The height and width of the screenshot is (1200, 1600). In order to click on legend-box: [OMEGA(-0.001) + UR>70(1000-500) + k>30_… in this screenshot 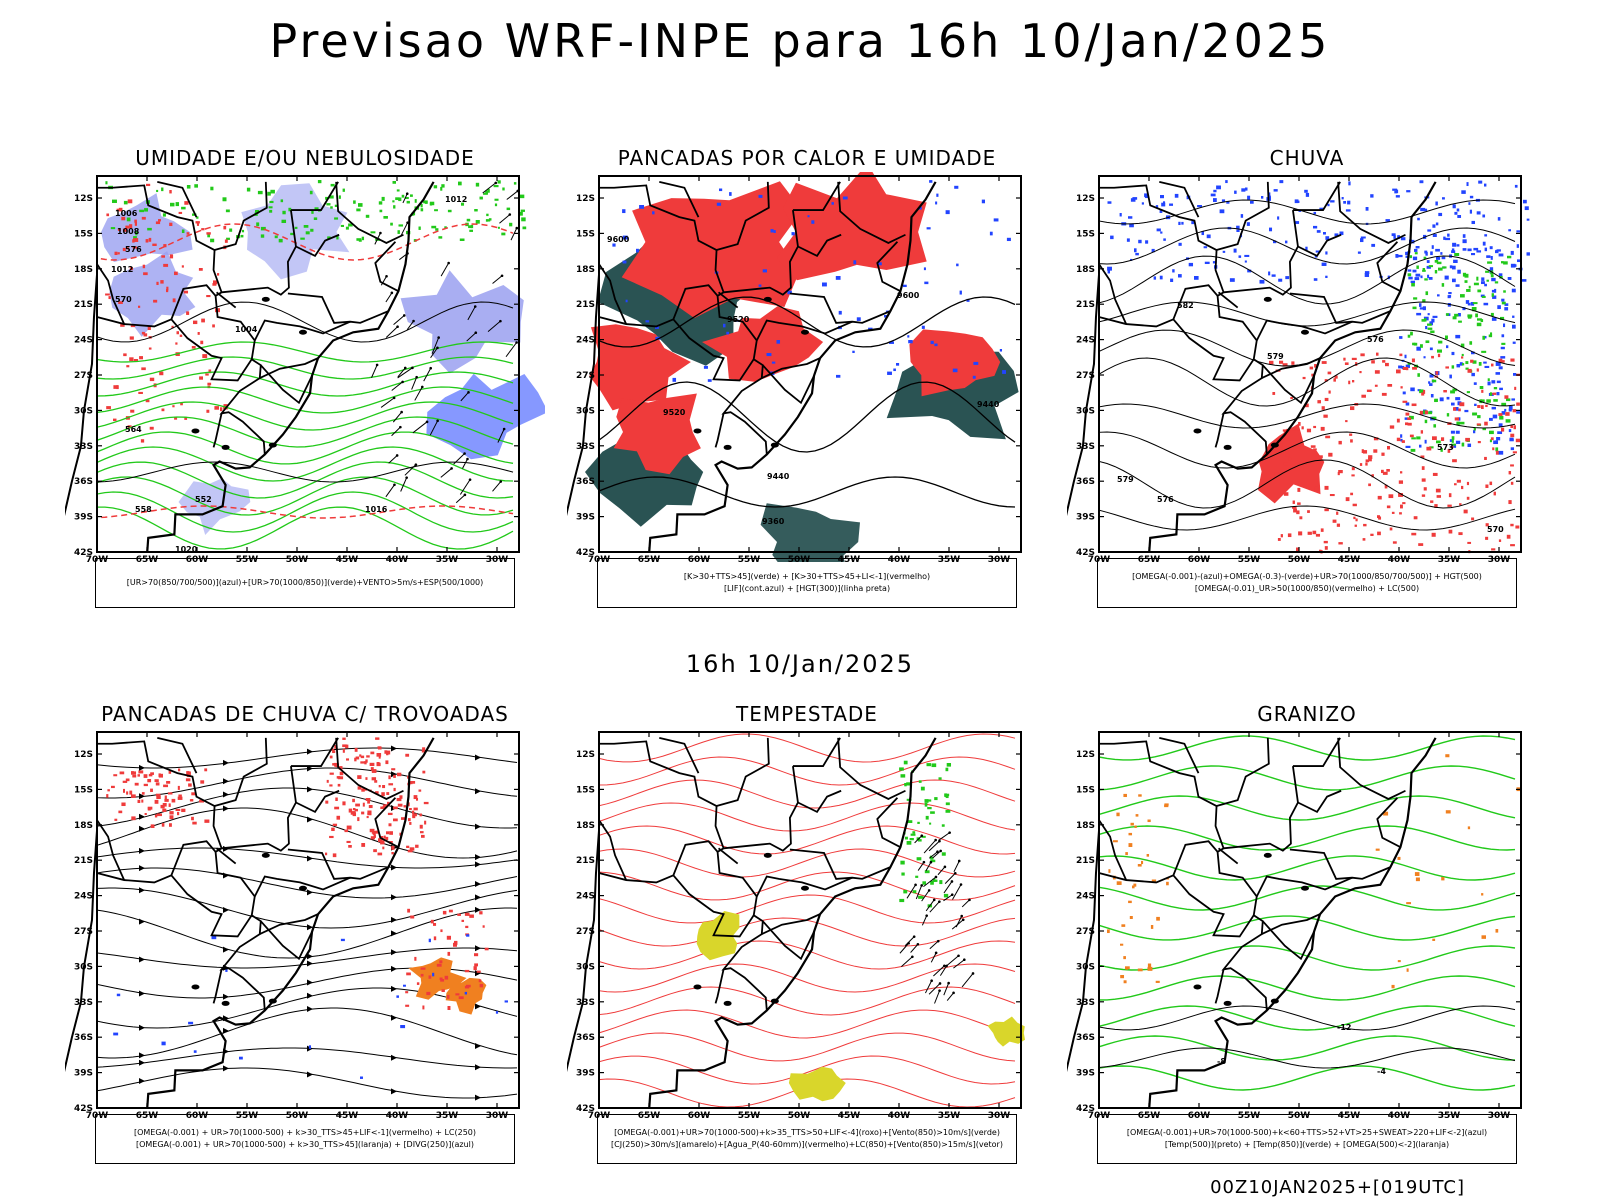, I will do `click(305, 1139)`.